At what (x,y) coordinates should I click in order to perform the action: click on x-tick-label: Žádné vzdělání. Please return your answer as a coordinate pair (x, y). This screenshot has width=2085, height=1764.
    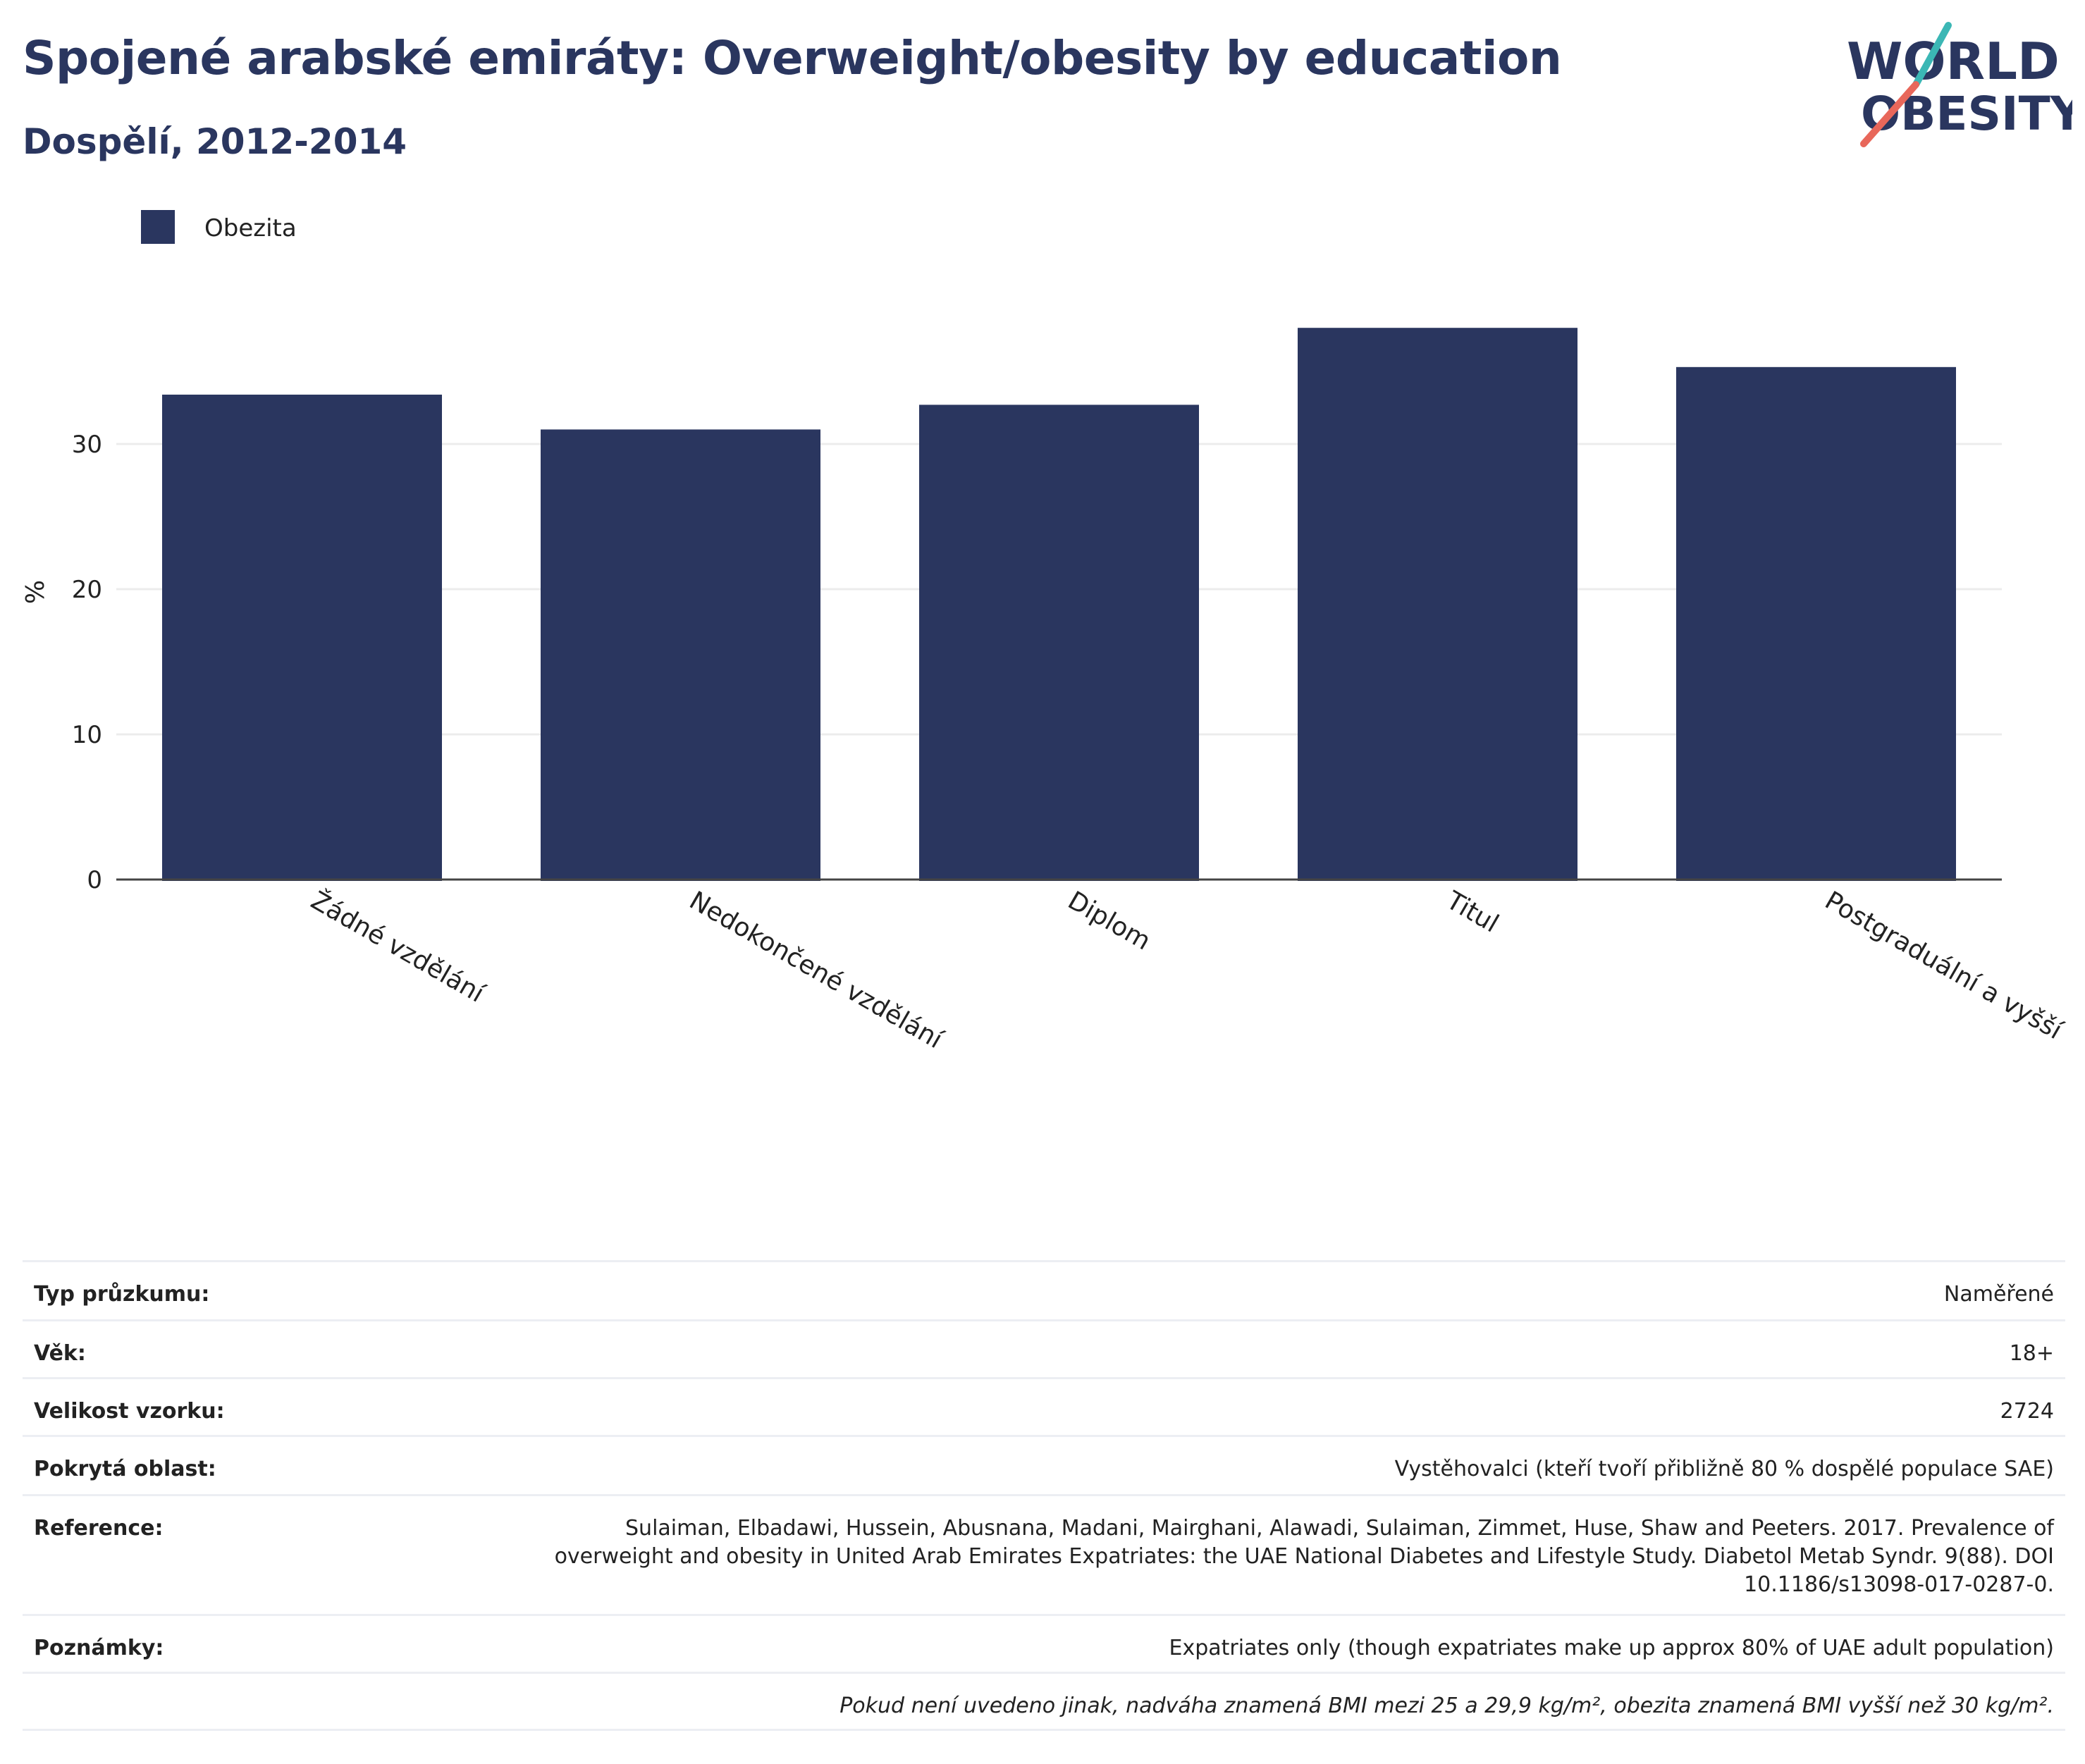
    Looking at the image, I should click on (398, 947).